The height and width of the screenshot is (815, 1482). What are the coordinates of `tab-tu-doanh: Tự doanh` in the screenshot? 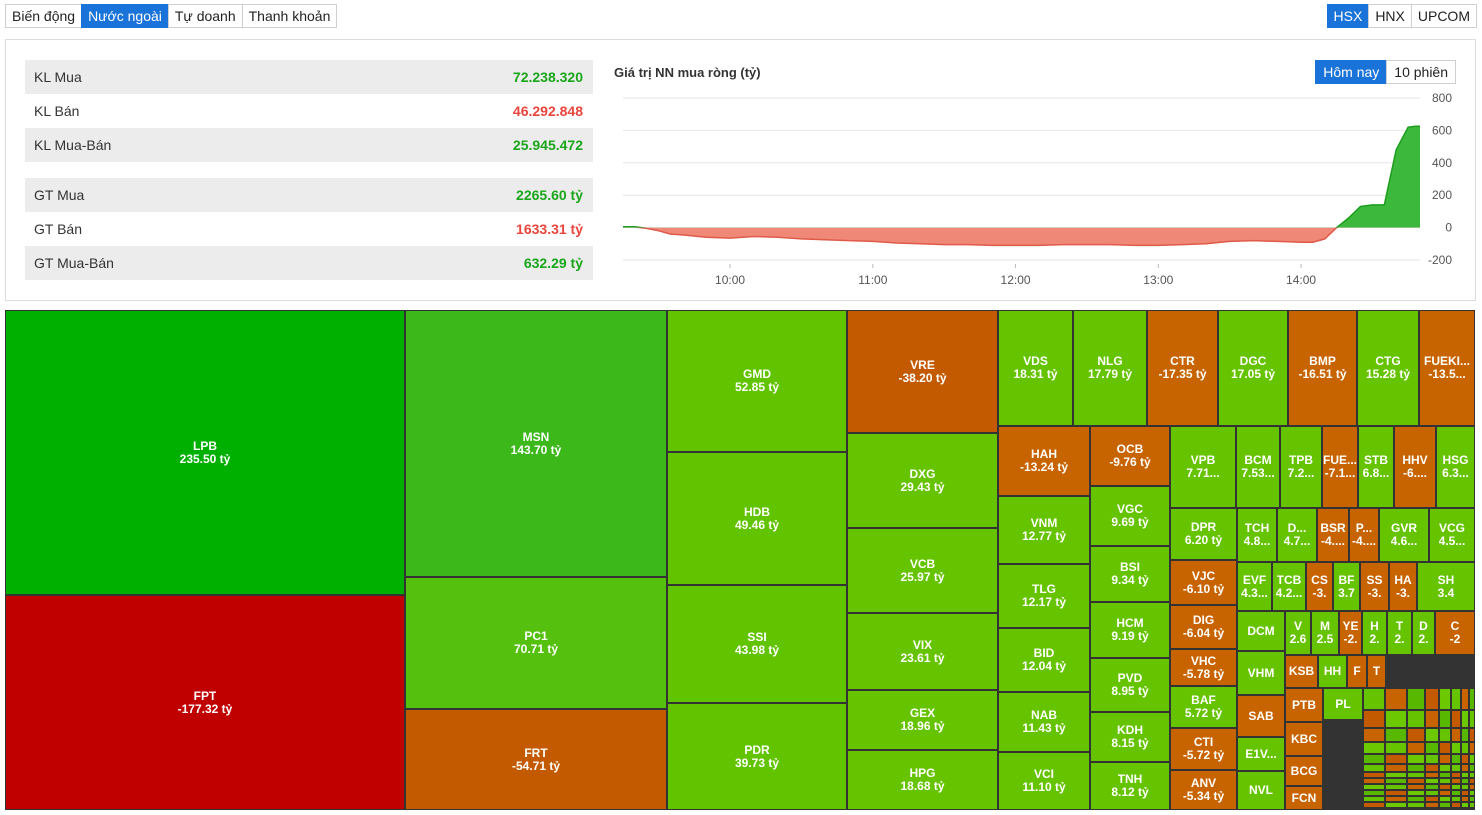 It's located at (205, 16).